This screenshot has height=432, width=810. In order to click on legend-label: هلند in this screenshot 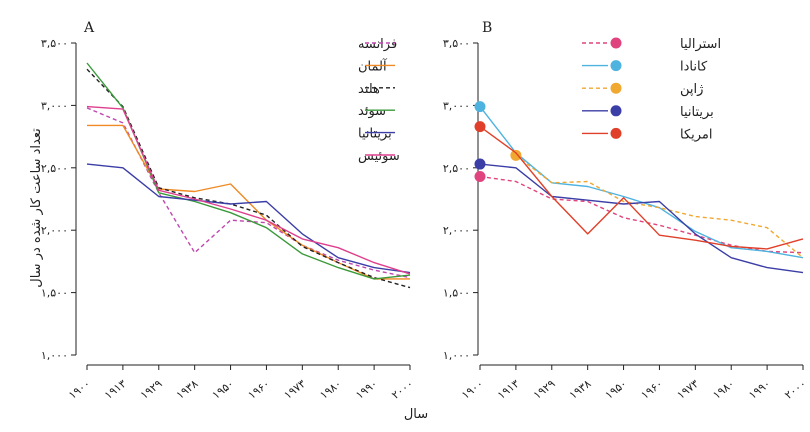, I will do `click(369, 89)`.